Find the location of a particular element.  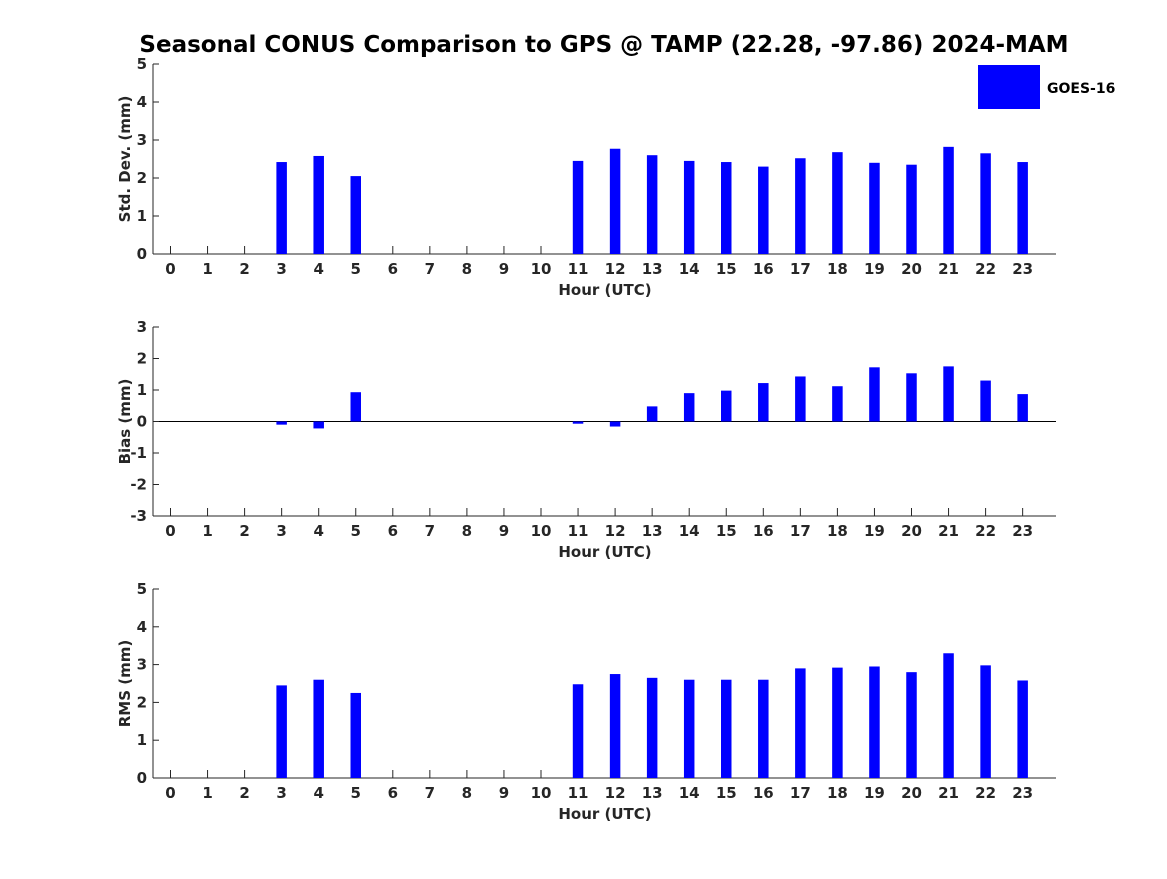

y-axis-label: Bias (mm) is located at coordinates (125, 422).